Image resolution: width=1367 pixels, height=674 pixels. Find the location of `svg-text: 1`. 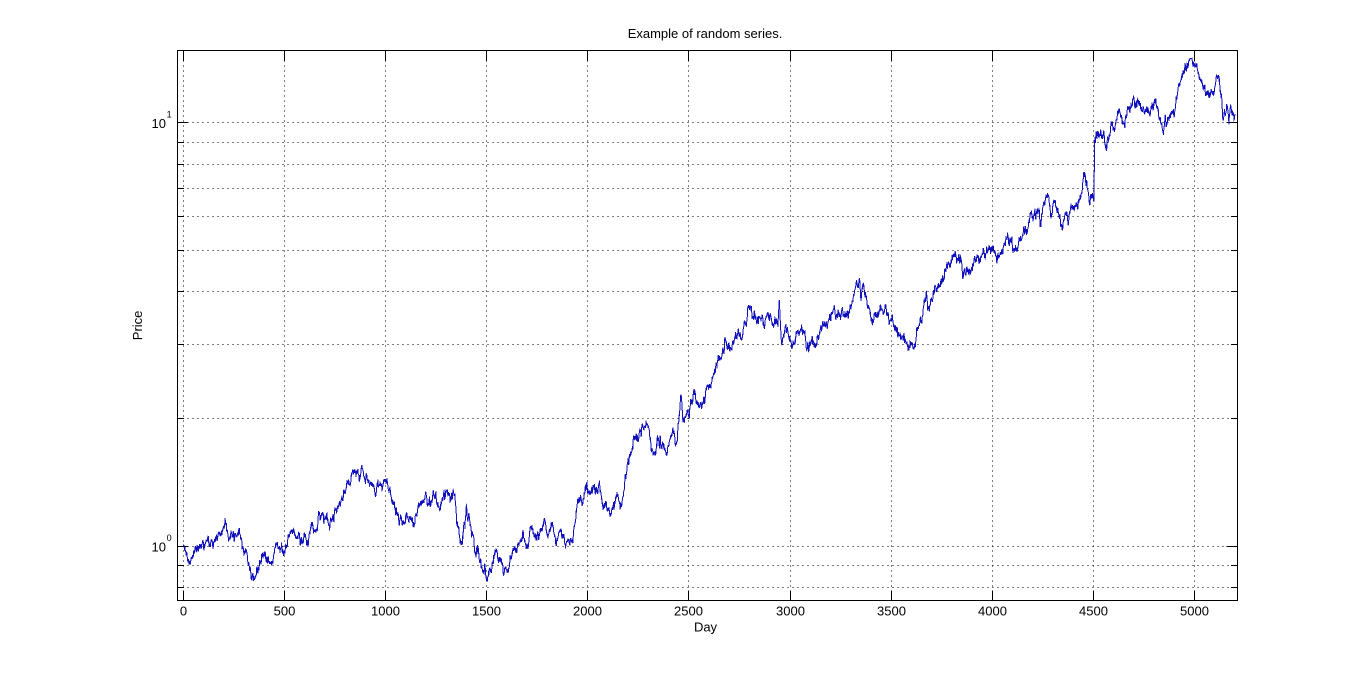

svg-text: 1 is located at coordinates (169, 115).